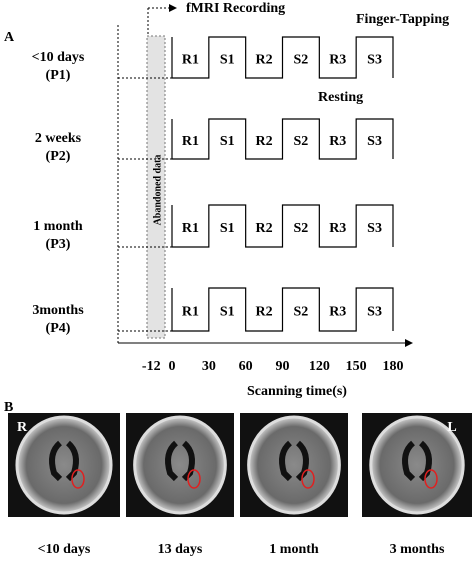 The width and height of the screenshot is (474, 563). What do you see at coordinates (246, 366) in the screenshot?
I see `tick-label: 60` at bounding box center [246, 366].